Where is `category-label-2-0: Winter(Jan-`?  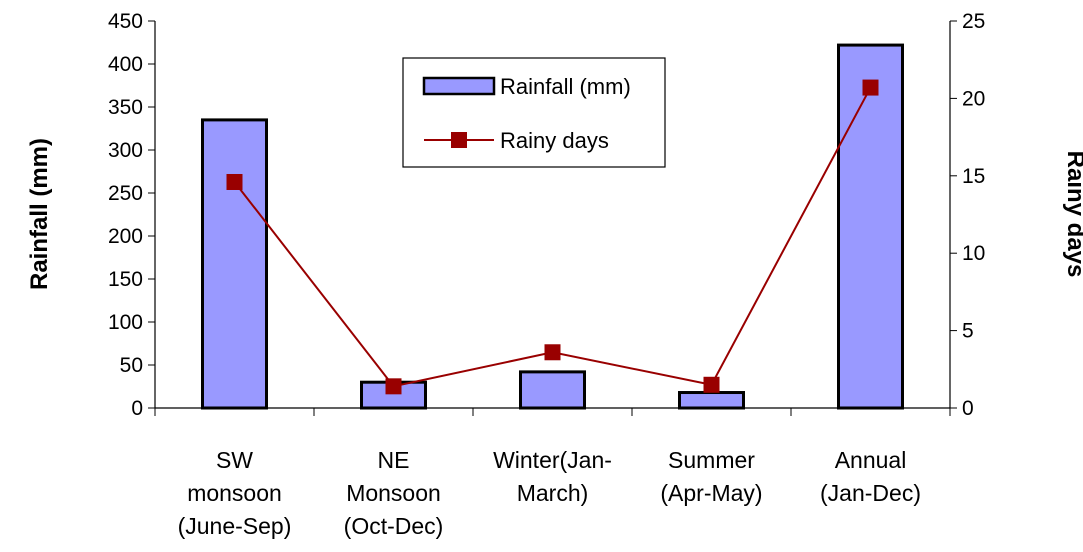
category-label-2-0: Winter(Jan- is located at coordinates (552, 460).